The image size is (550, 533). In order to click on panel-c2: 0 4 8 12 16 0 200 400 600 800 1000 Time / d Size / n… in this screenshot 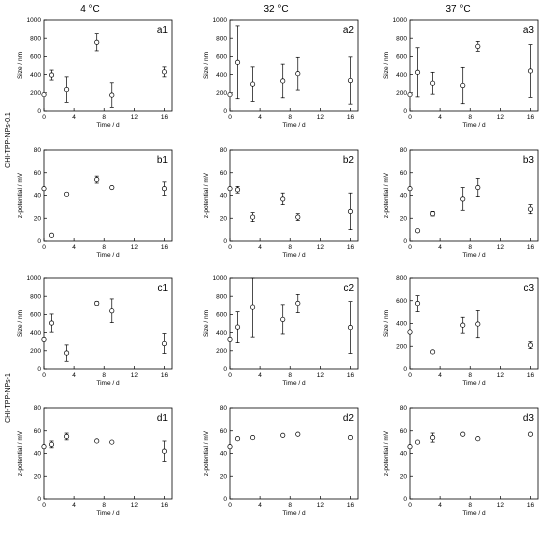, I will do `click(281, 331)`.